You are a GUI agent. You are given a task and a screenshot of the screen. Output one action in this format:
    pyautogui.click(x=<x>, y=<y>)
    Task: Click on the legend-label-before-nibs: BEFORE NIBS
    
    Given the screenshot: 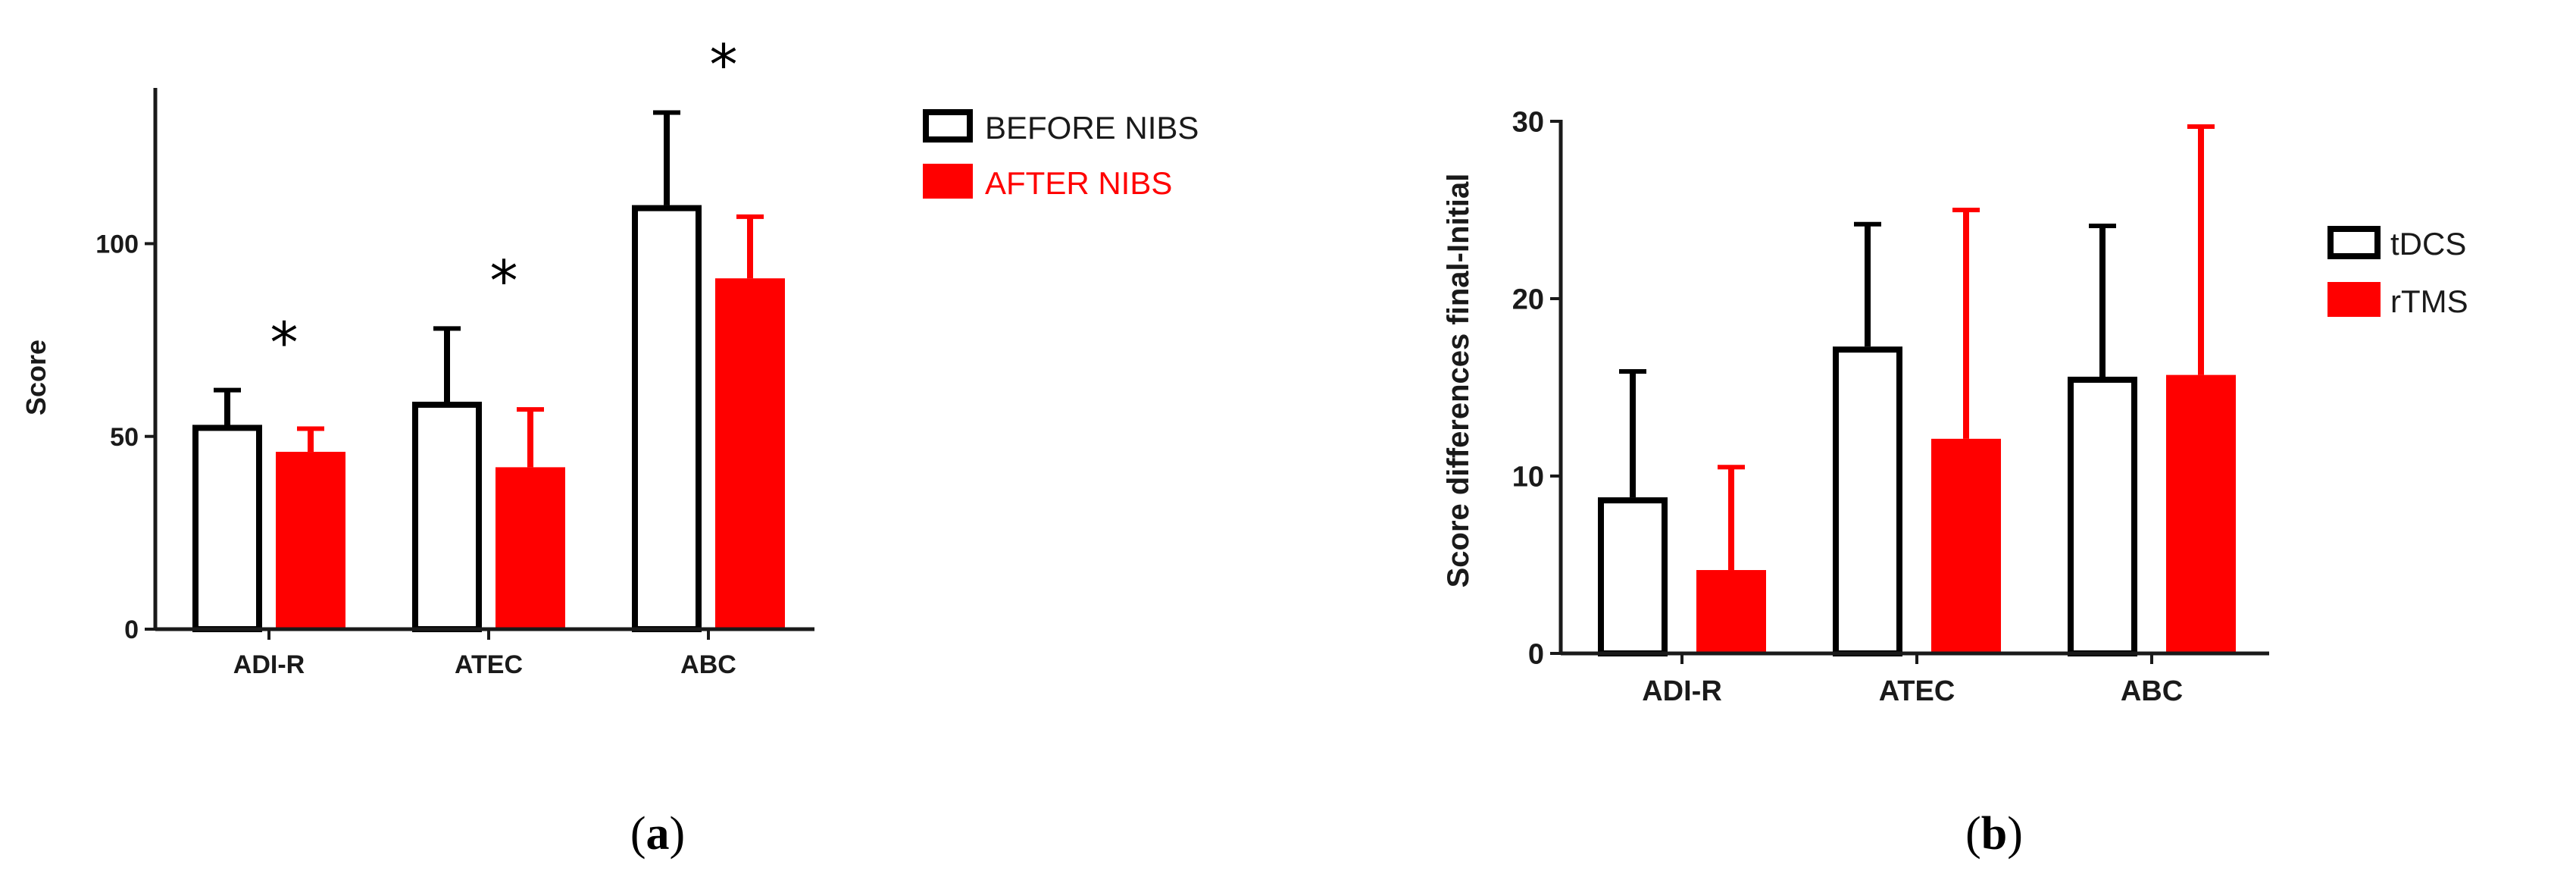 What is the action you would take?
    pyautogui.click(x=1092, y=128)
    